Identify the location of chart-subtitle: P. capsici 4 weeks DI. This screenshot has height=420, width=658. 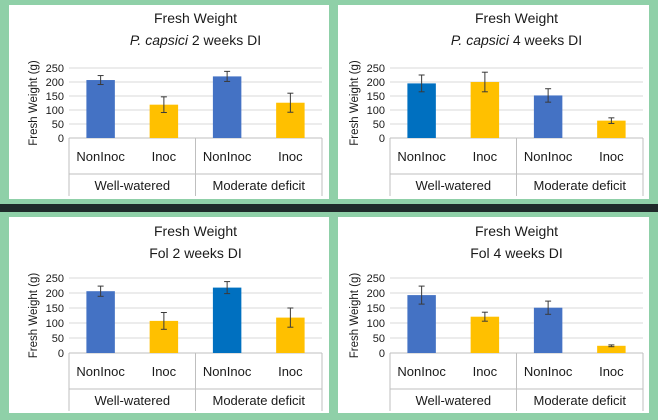
(516, 40).